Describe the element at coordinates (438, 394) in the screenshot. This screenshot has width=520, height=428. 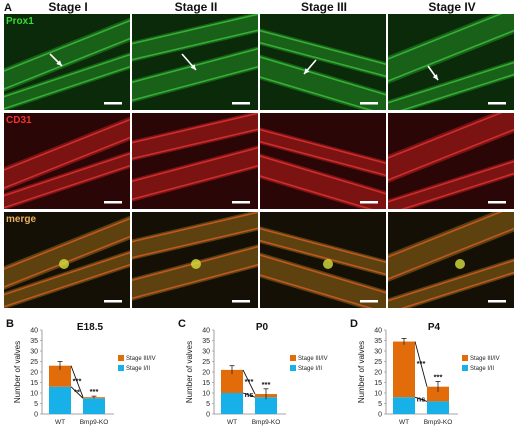
I see `bar-stage-34-Bmp9-KO` at that location.